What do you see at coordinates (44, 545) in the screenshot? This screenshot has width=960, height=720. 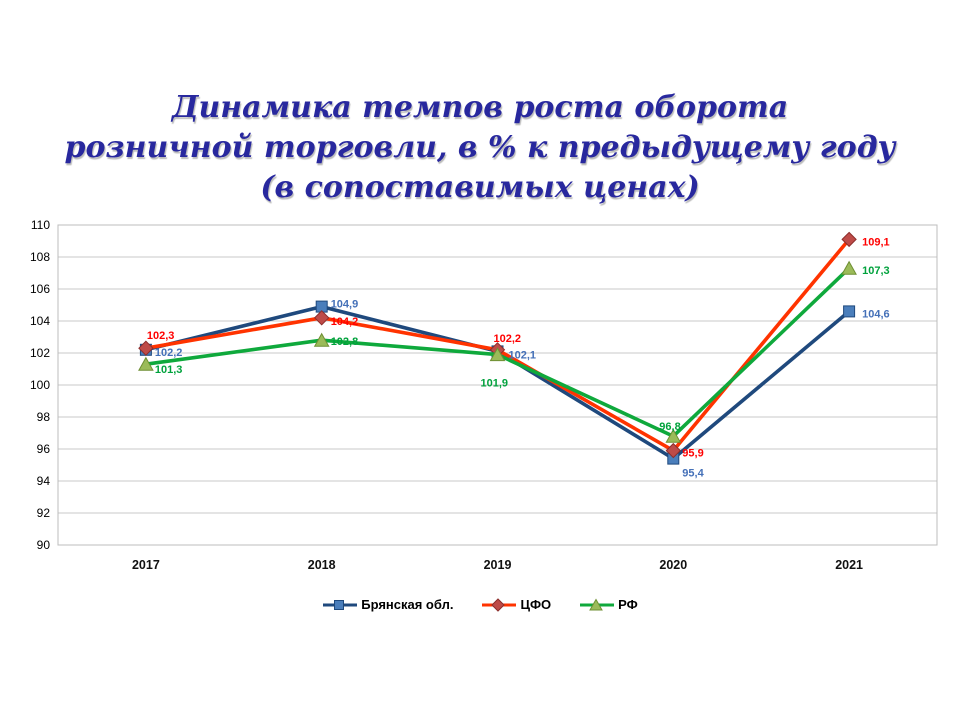 I see `y-axis-tick-label: 90` at bounding box center [44, 545].